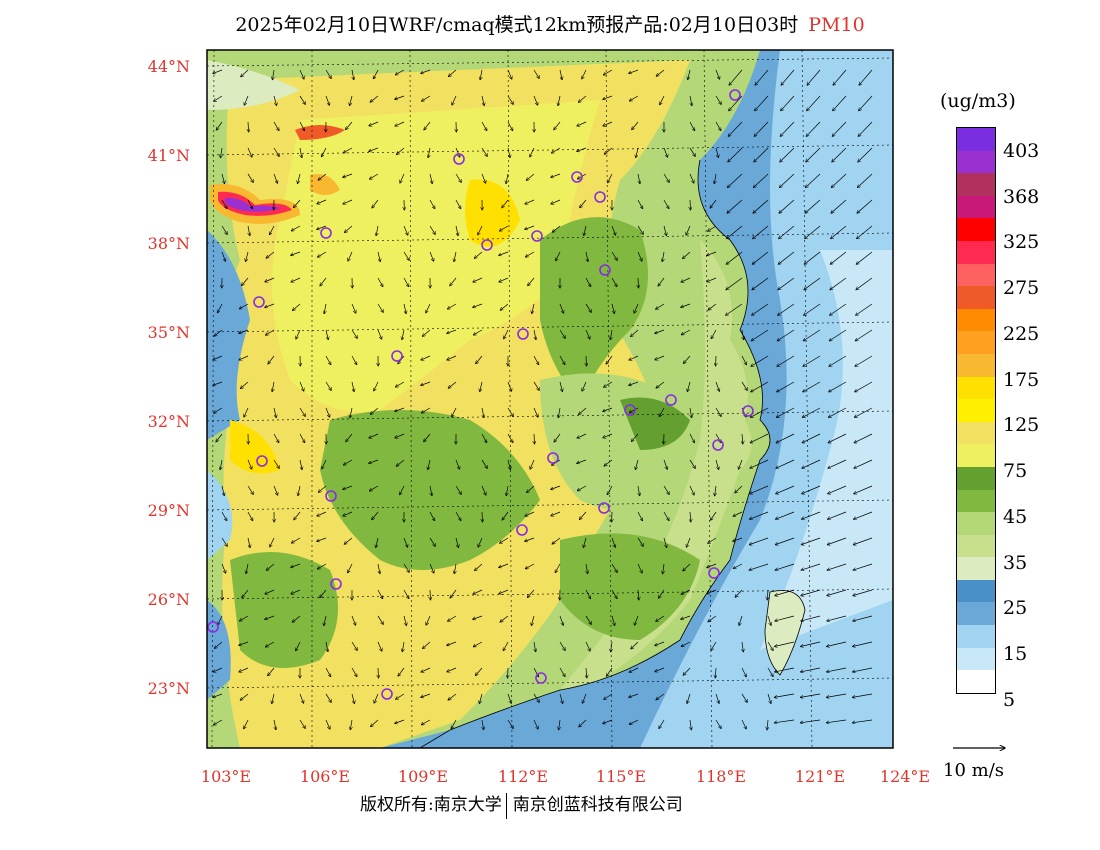 Image resolution: width=1100 pixels, height=850 pixels. I want to click on lat-label: 23°N, so click(169, 688).